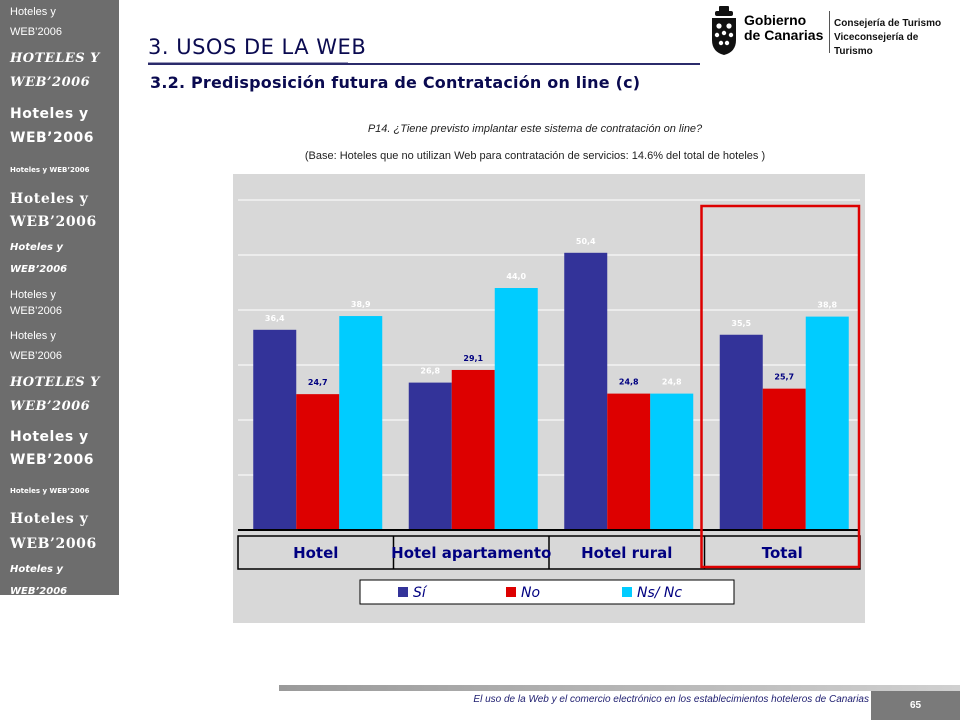 The width and height of the screenshot is (960, 720). I want to click on page-title: 3. USOS DE LA WEB, so click(257, 47).